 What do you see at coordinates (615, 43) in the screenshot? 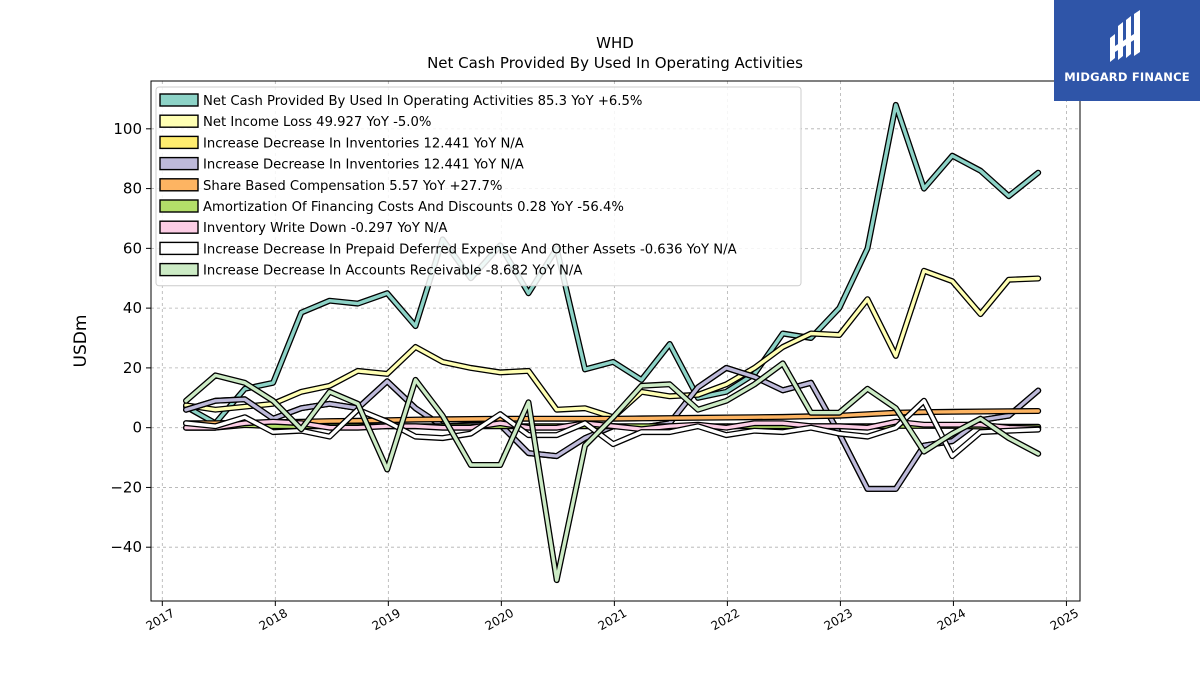
I see `chart-title: WHD` at bounding box center [615, 43].